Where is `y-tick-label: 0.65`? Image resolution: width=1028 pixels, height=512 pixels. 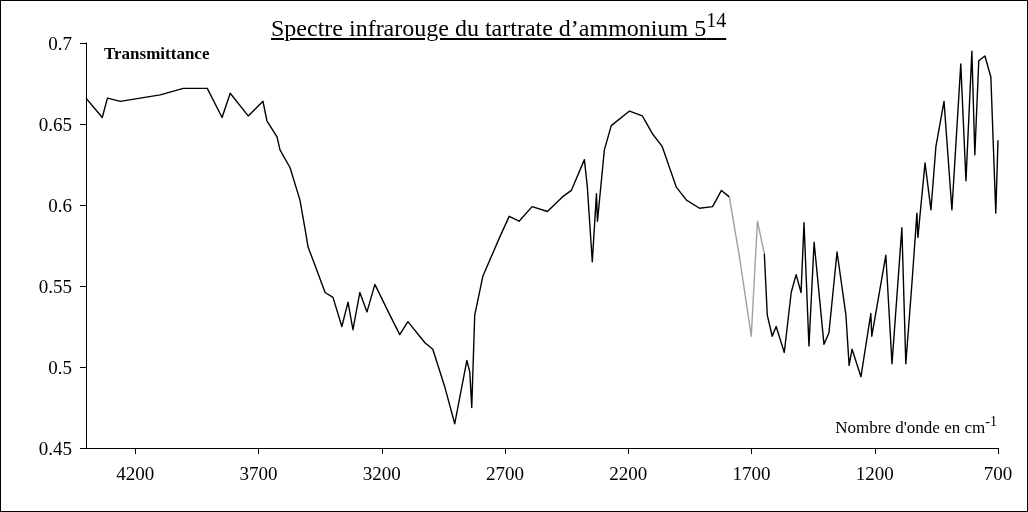
y-tick-label: 0.65 is located at coordinates (55, 124).